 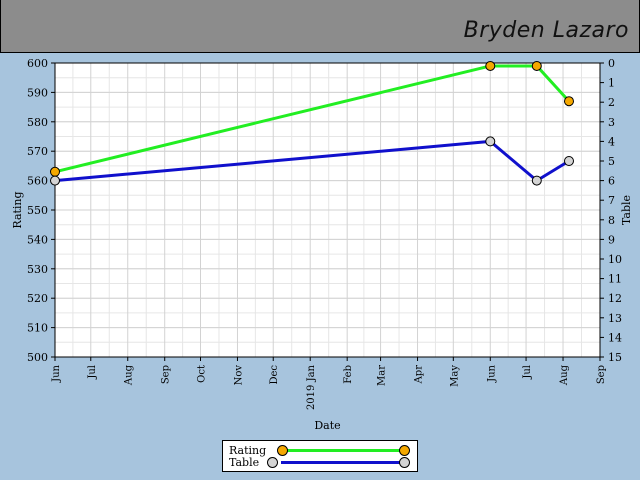 What do you see at coordinates (454, 376) in the screenshot?
I see `x-tick-label: May` at bounding box center [454, 376].